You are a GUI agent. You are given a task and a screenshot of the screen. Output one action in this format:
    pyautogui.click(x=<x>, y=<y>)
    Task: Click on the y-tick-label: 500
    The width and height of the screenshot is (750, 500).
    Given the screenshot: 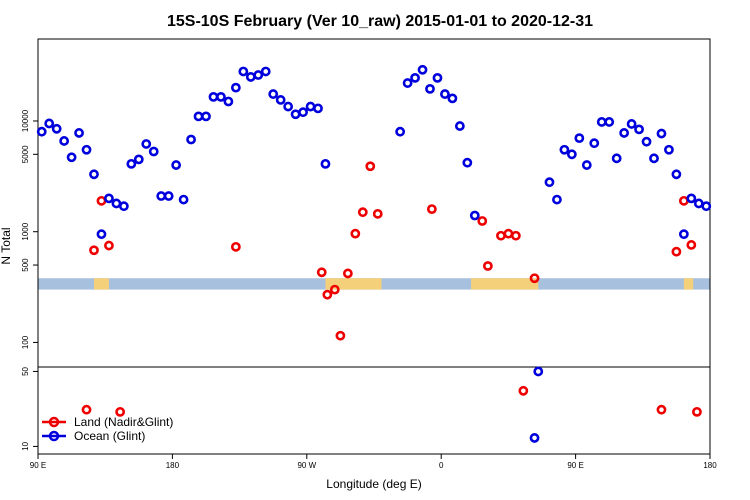 What is the action you would take?
    pyautogui.click(x=25, y=265)
    